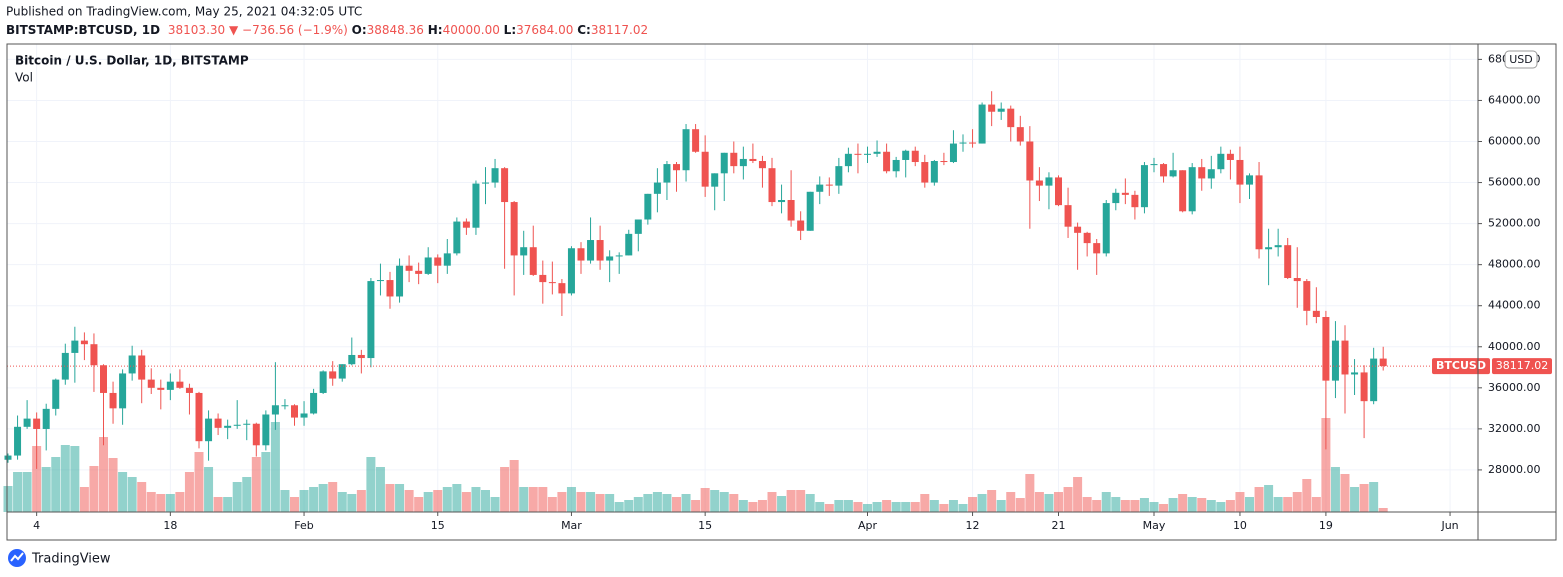 This screenshot has width=1563, height=577. I want to click on currency-label: USD, so click(1521, 59).